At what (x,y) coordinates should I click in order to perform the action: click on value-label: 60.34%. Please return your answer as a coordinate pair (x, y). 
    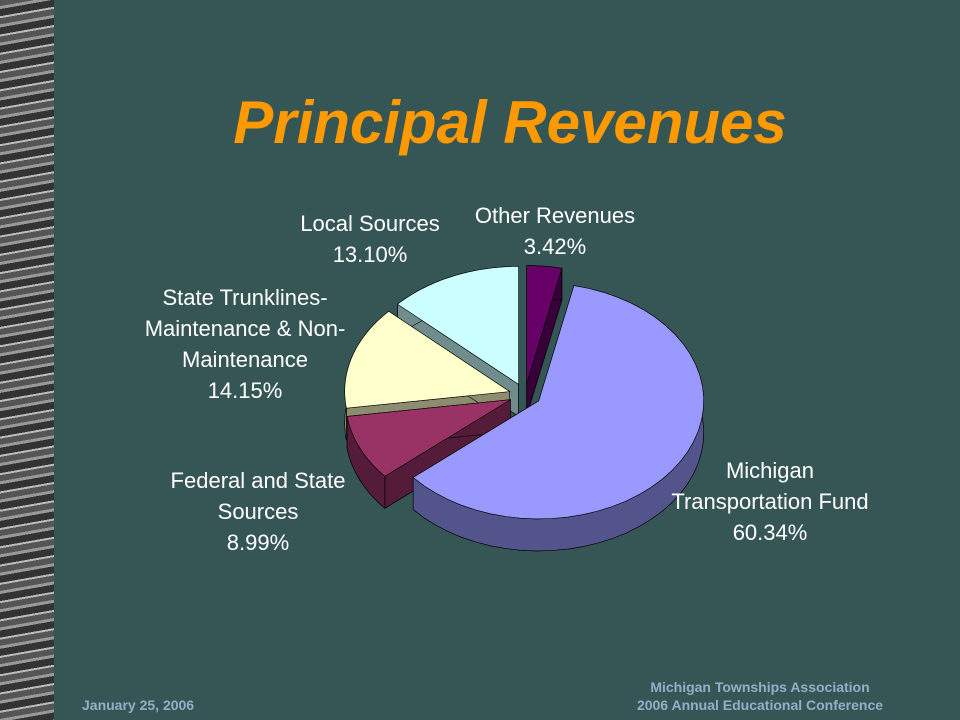
    Looking at the image, I should click on (770, 532).